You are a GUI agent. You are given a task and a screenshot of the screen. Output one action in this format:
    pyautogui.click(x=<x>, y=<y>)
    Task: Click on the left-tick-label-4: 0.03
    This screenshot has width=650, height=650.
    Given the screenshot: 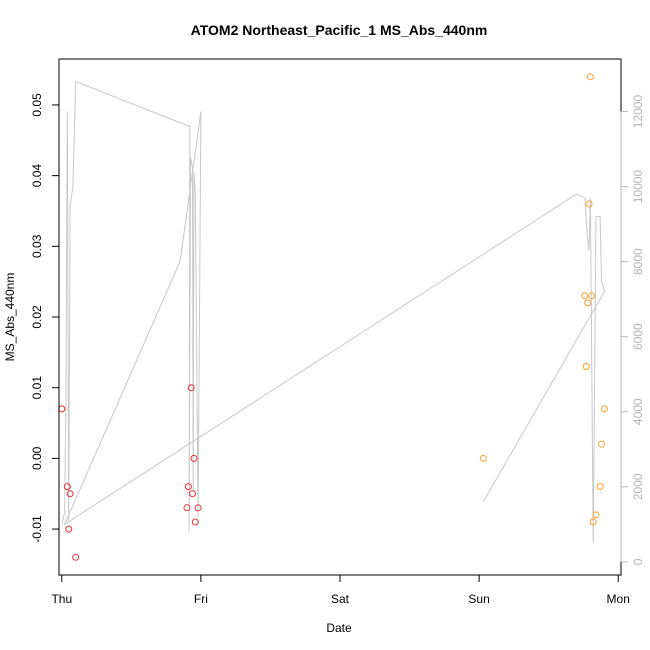 What is the action you would take?
    pyautogui.click(x=37, y=246)
    